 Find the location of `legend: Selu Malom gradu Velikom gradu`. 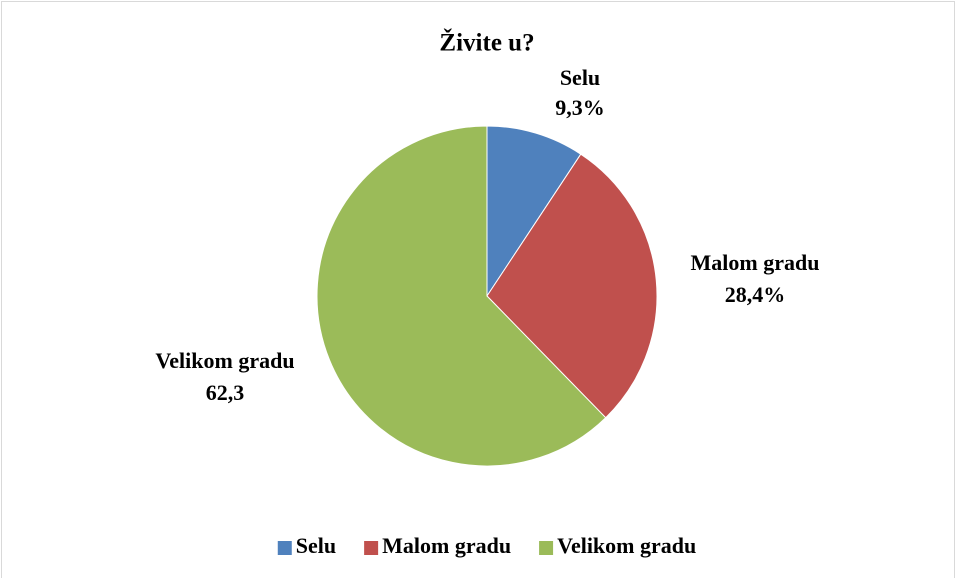

legend: Selu Malom gradu Velikom gradu is located at coordinates (486, 545).